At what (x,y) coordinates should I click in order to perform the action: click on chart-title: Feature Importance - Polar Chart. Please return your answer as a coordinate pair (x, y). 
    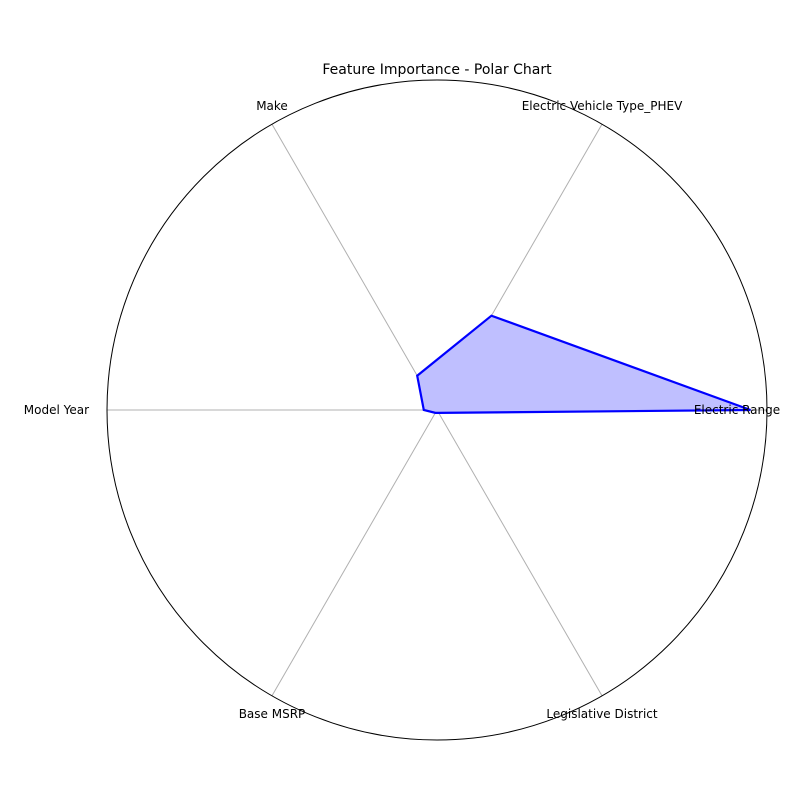
    Looking at the image, I should click on (437, 70).